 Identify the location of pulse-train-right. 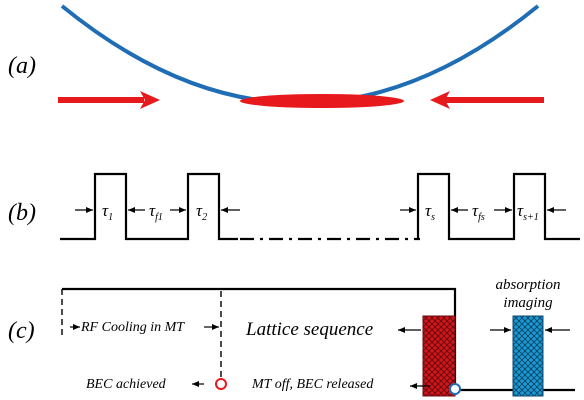
(498, 206).